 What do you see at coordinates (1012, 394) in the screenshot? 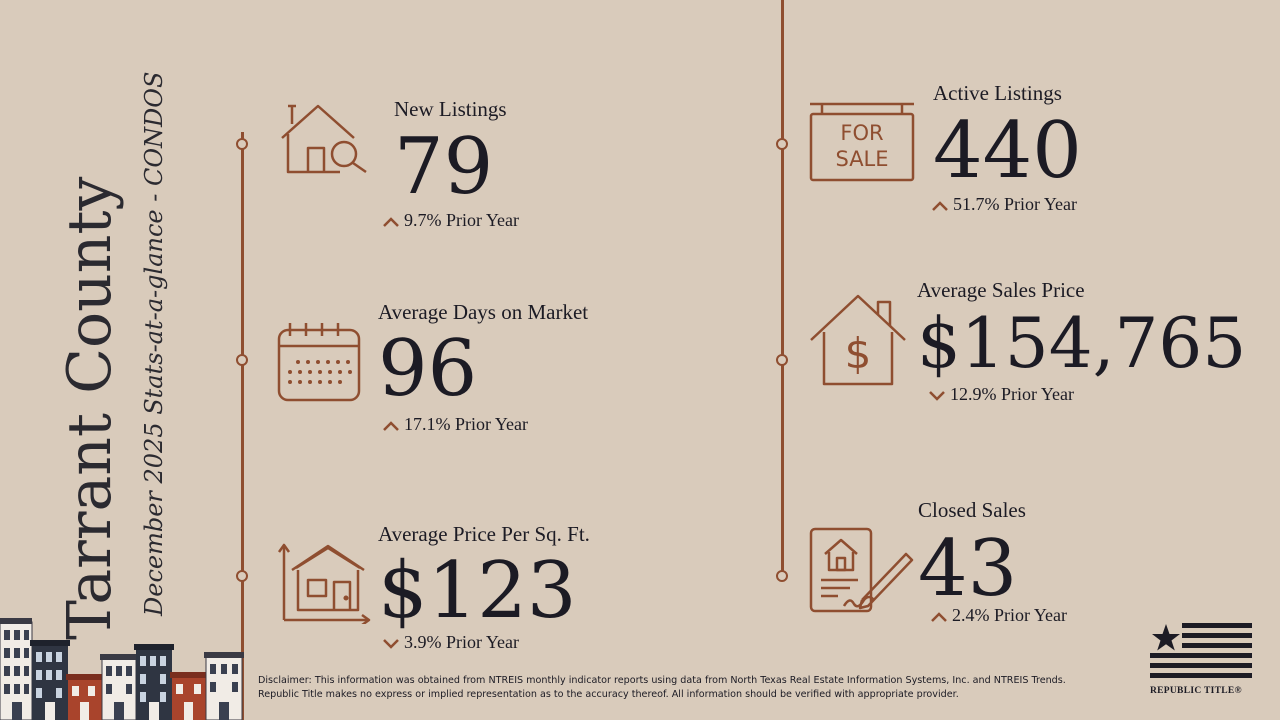
I see `change-text: 12.9% Prior Year` at bounding box center [1012, 394].